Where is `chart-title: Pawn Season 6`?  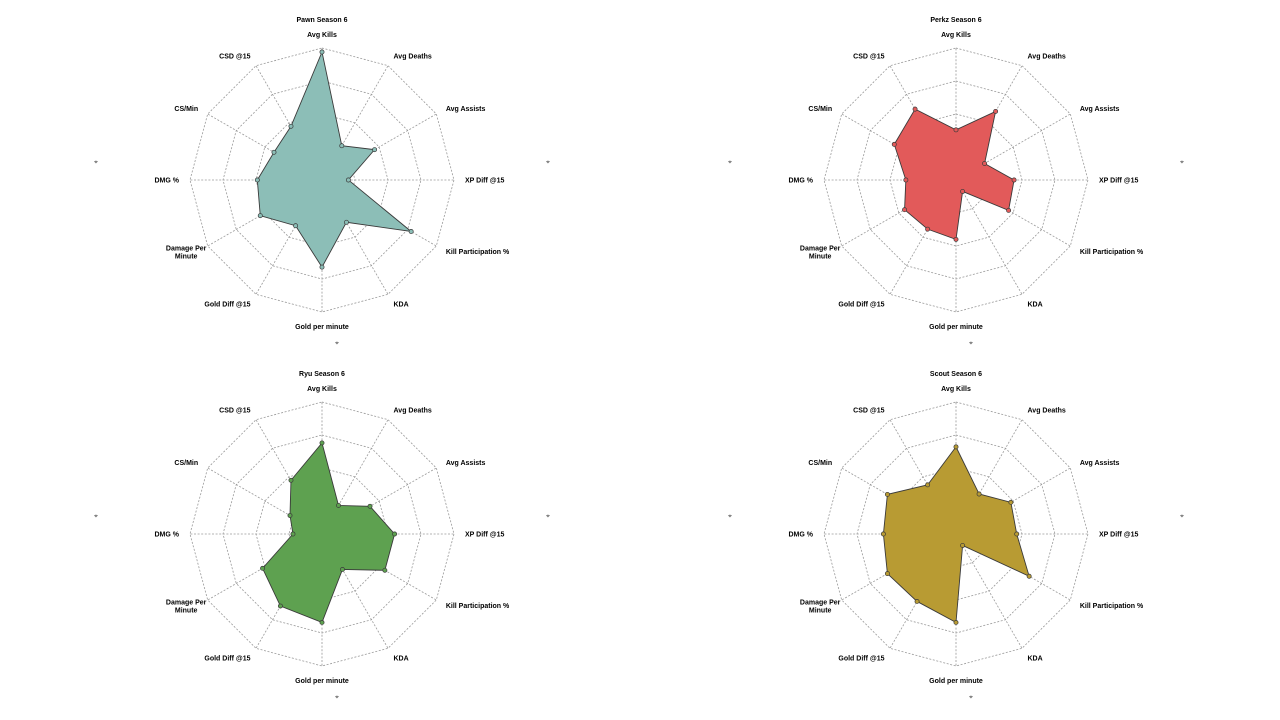
chart-title: Pawn Season 6 is located at coordinates (322, 20).